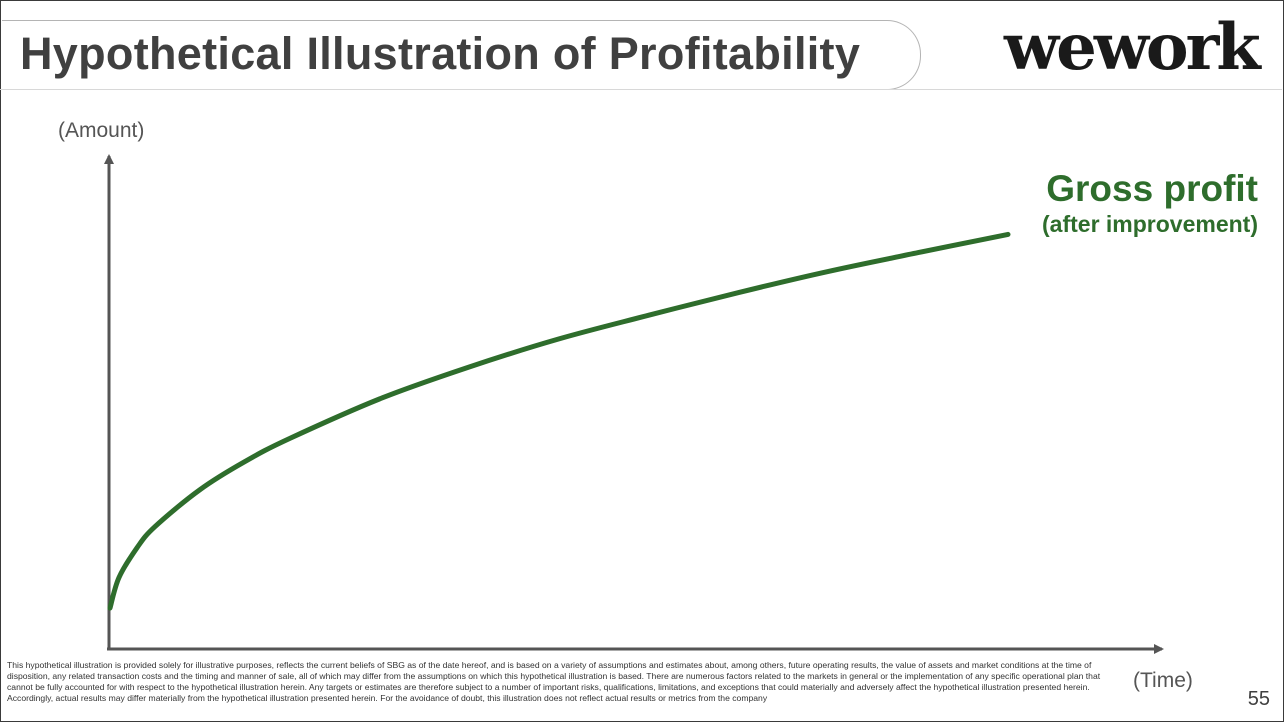 The width and height of the screenshot is (1284, 722). I want to click on title-banner, so click(461, 55).